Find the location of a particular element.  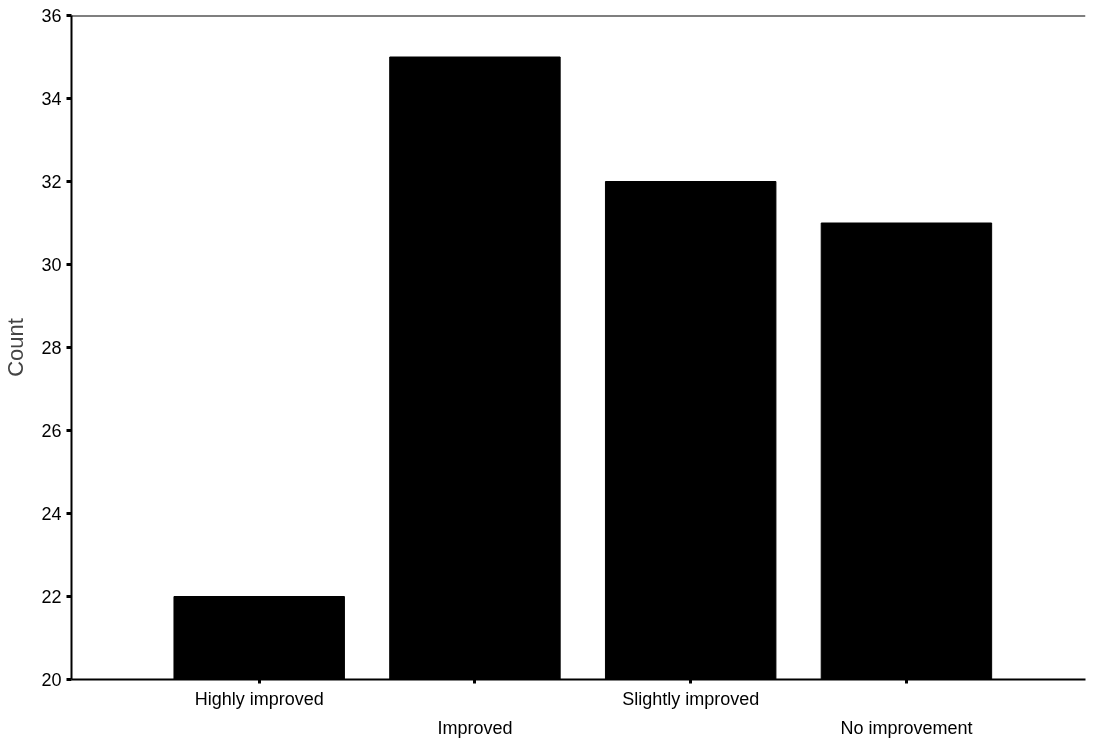

x-tick-label: Improved is located at coordinates (475, 727).